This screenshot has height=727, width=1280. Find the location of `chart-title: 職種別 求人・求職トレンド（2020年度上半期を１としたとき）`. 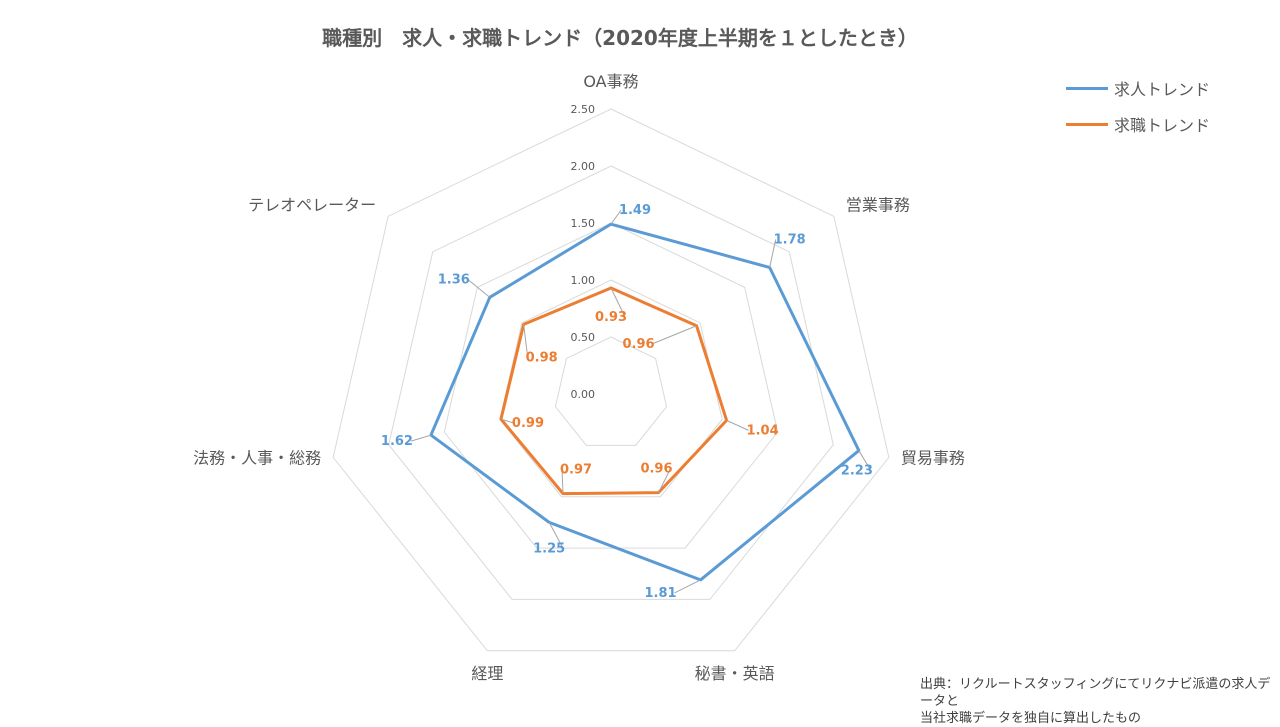

chart-title: 職種別 求人・求職トレンド（2020年度上半期を１としたとき） is located at coordinates (620, 38).